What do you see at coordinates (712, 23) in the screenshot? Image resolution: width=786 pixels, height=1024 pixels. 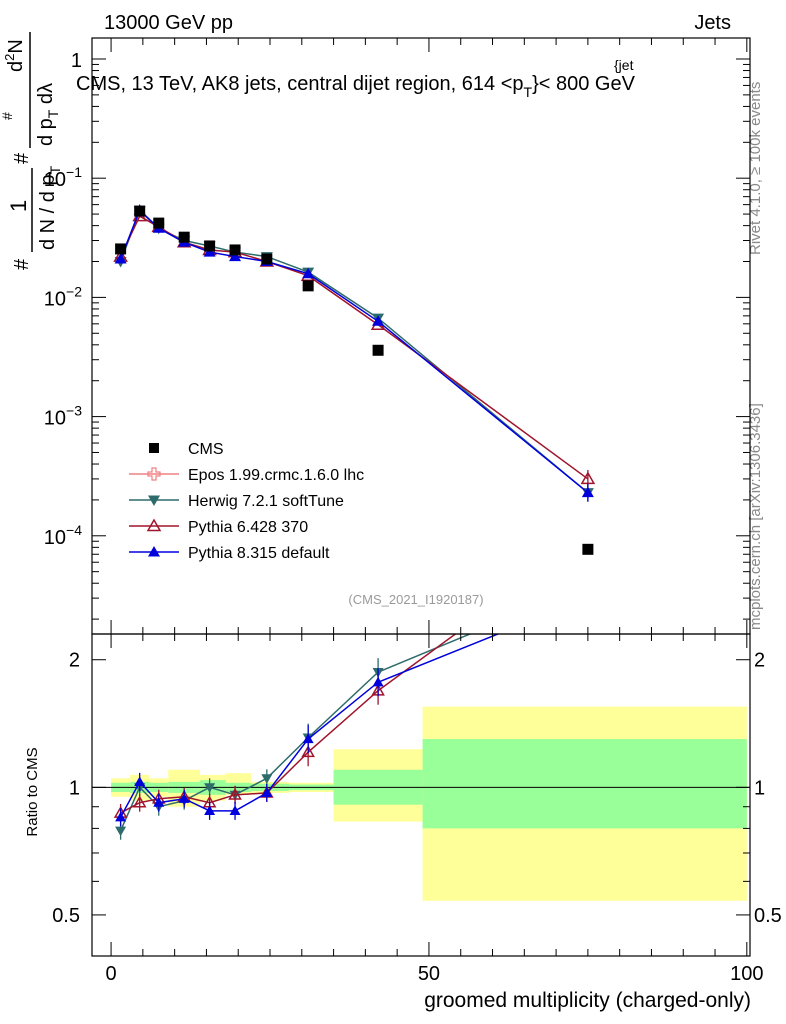 I see `header-jets: Jets` at bounding box center [712, 23].